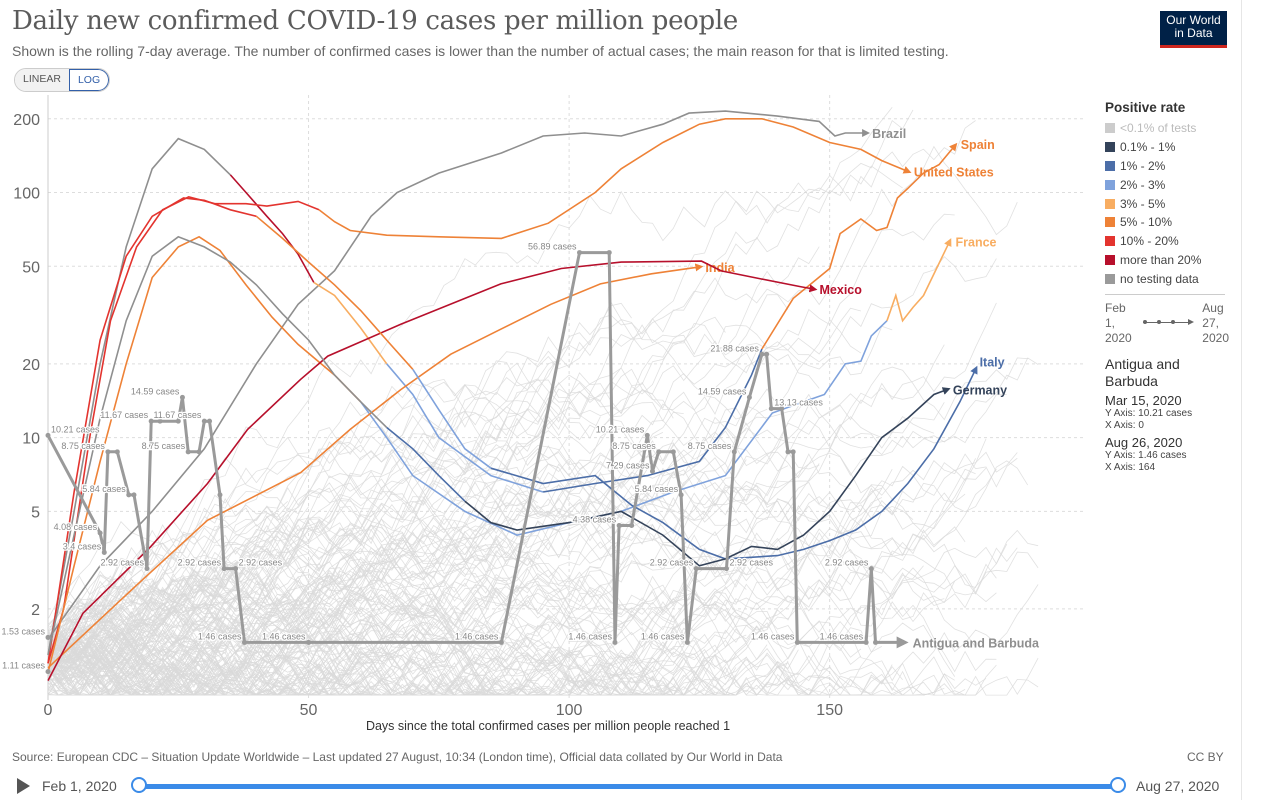 The width and height of the screenshot is (1275, 800). What do you see at coordinates (841, 290) in the screenshot?
I see `series-label: Mexico` at bounding box center [841, 290].